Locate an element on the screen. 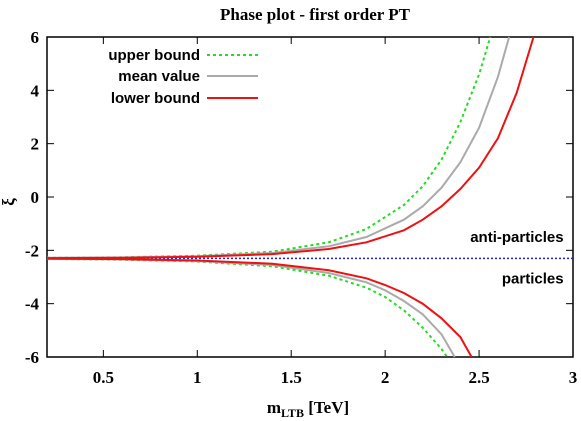  legend: upper bound mean value lower bound is located at coordinates (183, 77).